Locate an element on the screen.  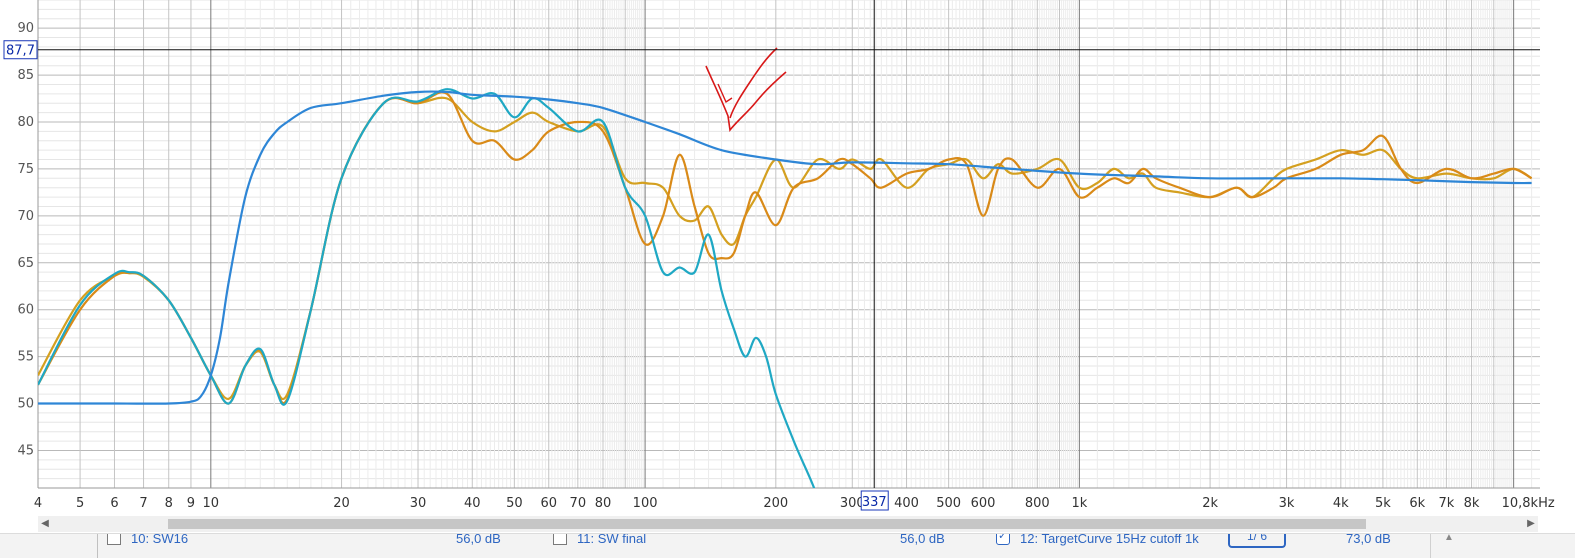
legend-checkbox-sw-final is located at coordinates (560, 539).